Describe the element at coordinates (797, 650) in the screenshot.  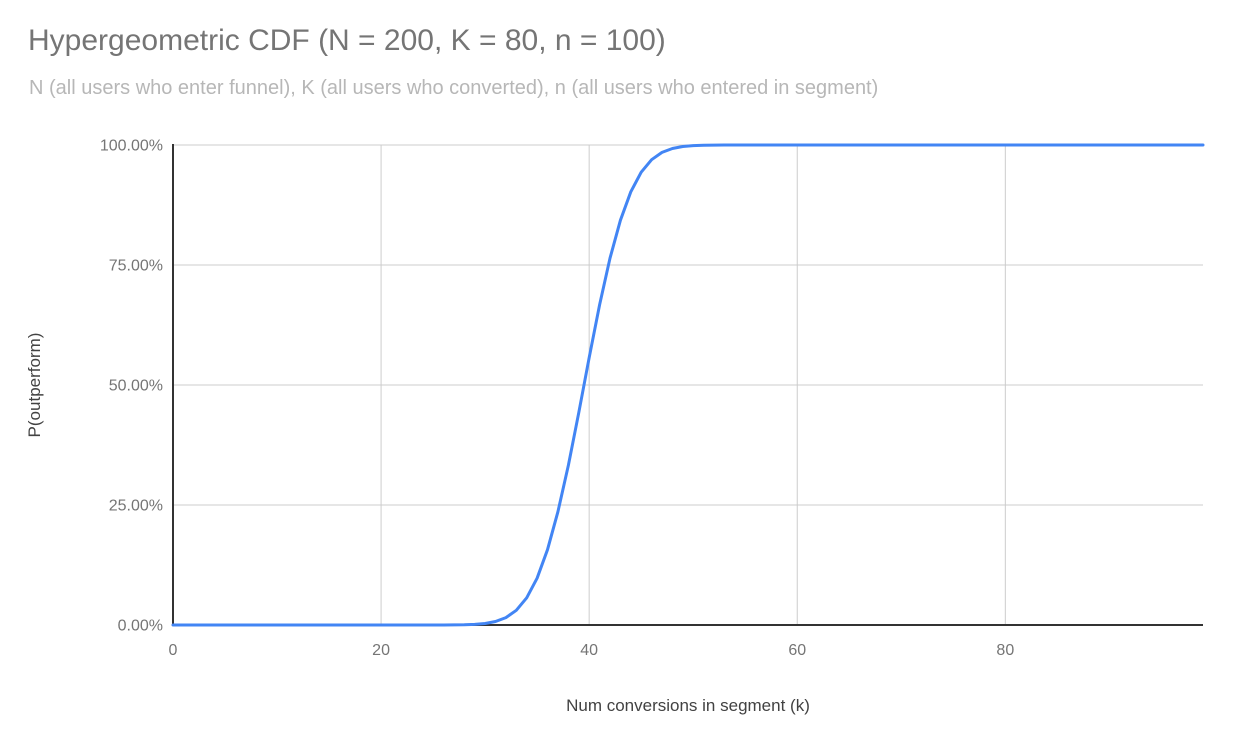
I see `x-tick-label: 60` at that location.